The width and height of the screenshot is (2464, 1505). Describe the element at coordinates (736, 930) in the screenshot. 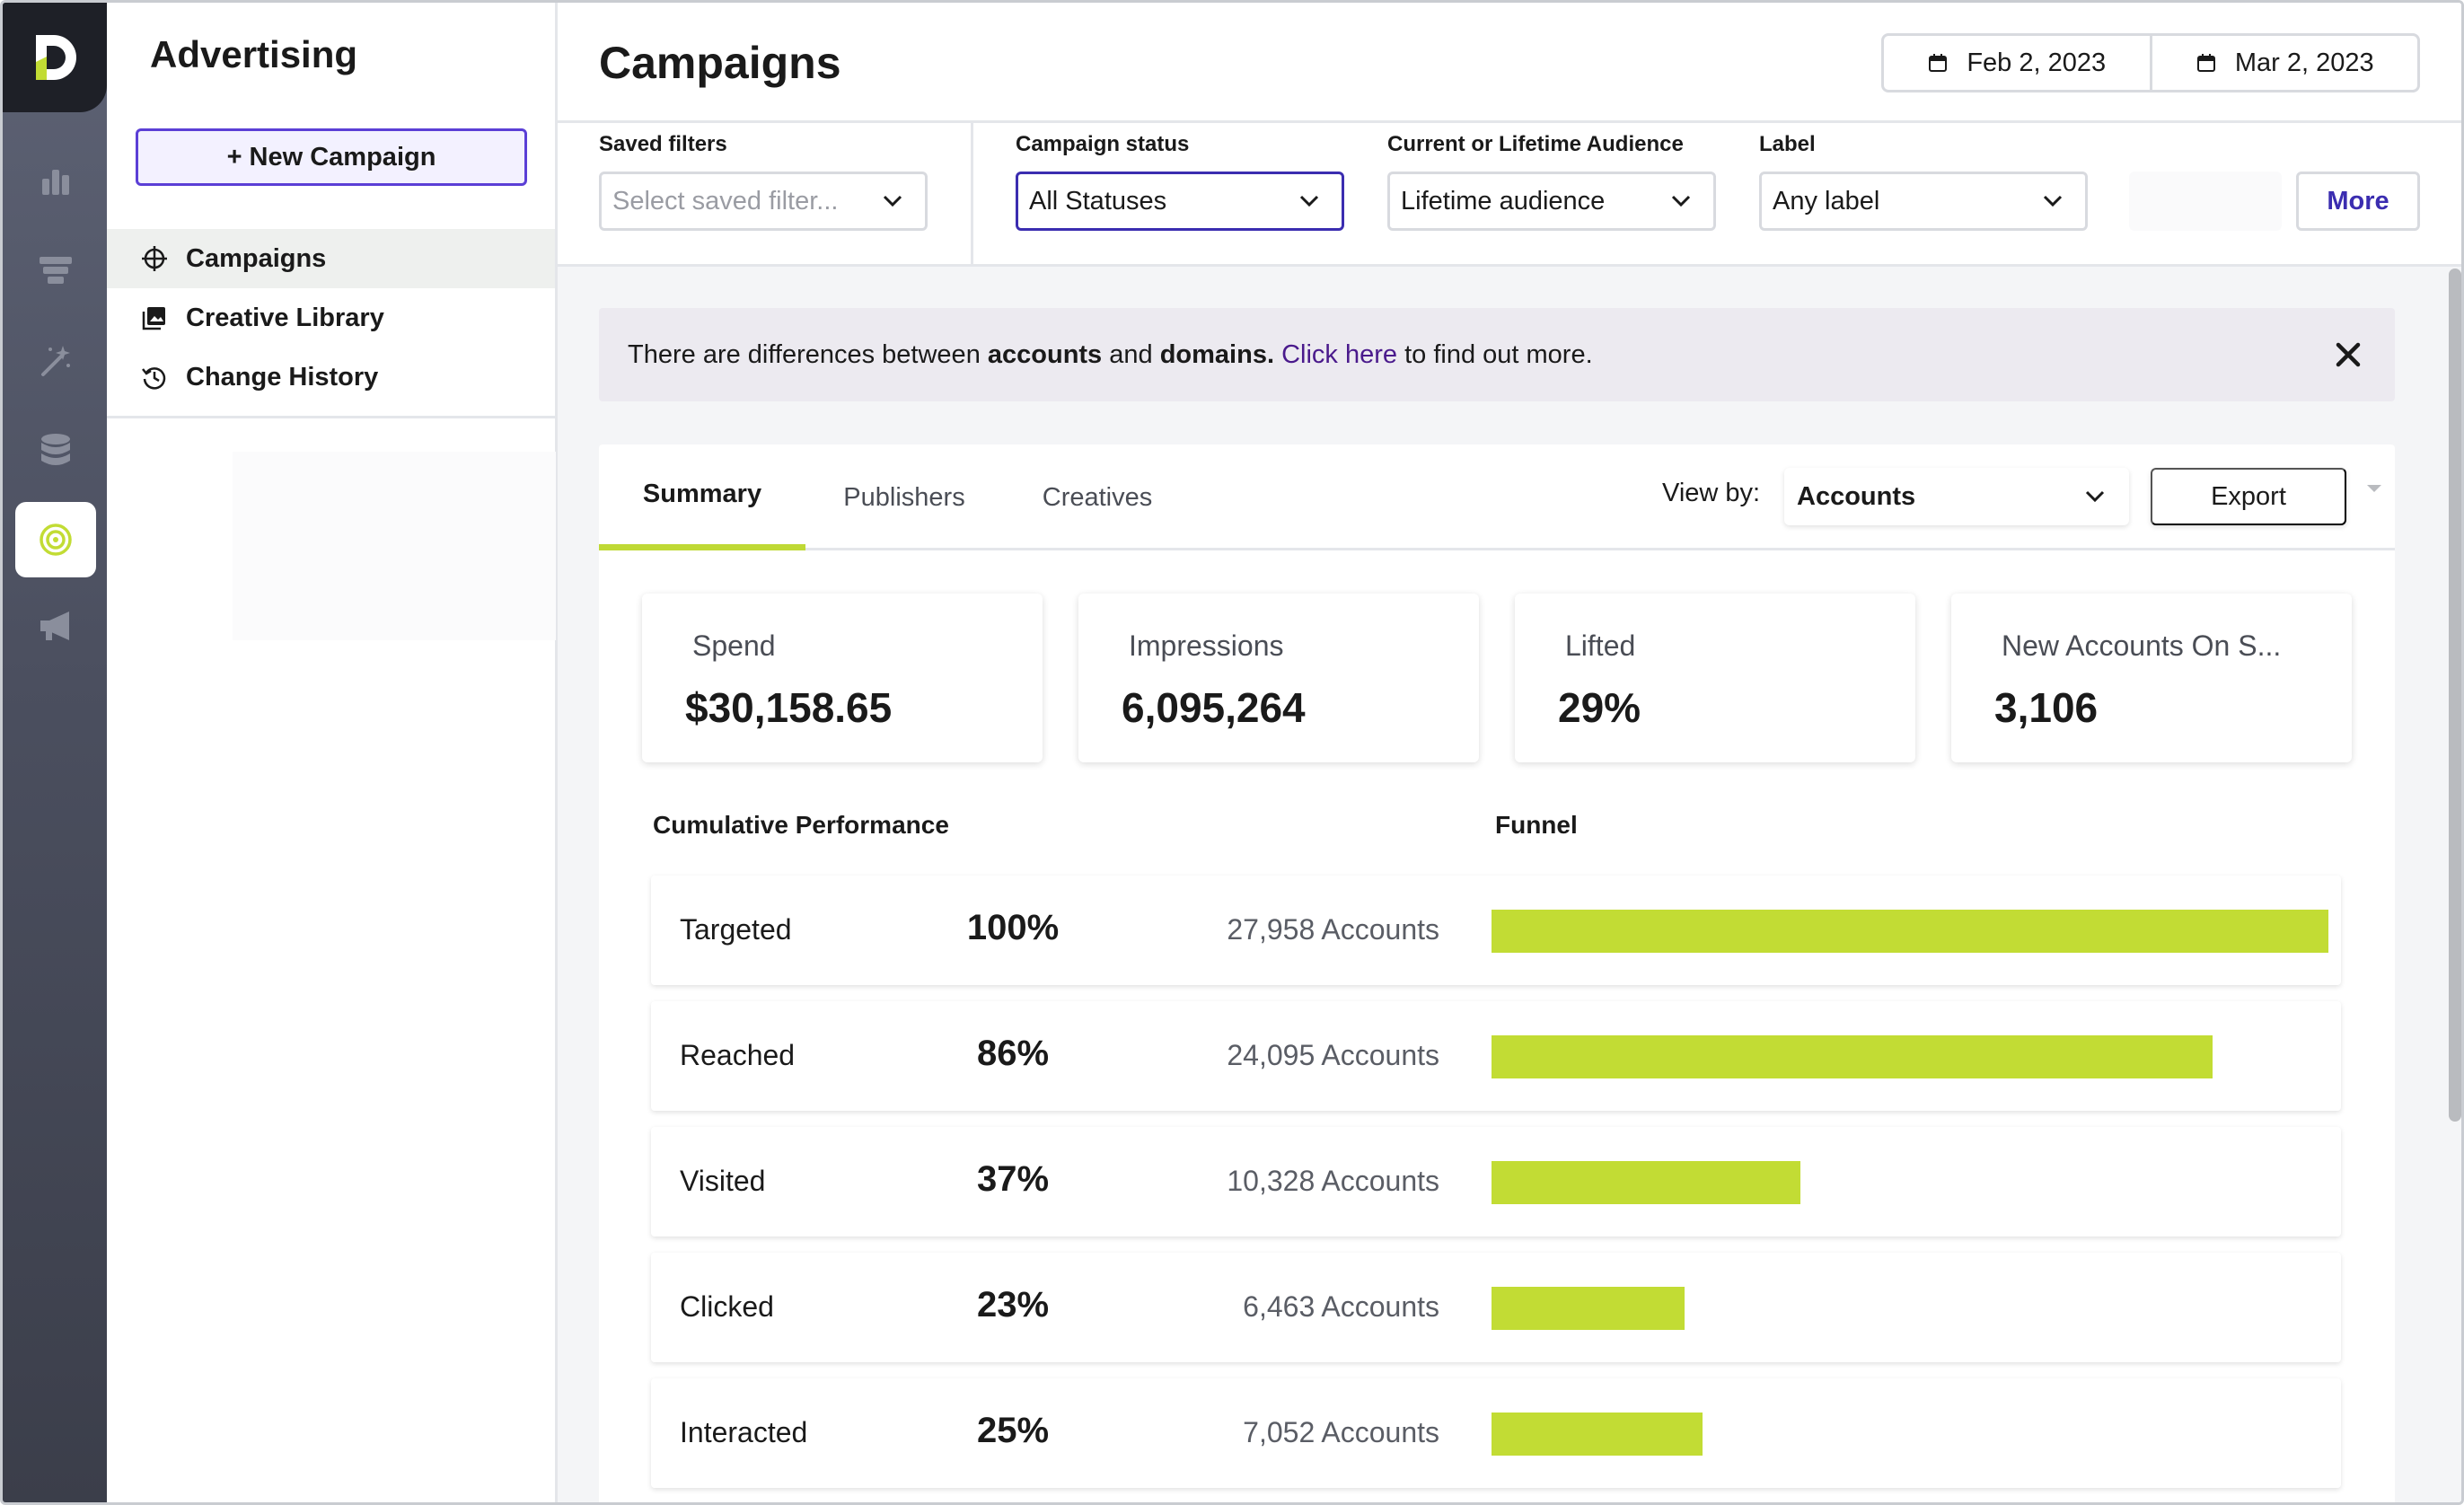

I see `funnel-stage-name: Targeted` at that location.